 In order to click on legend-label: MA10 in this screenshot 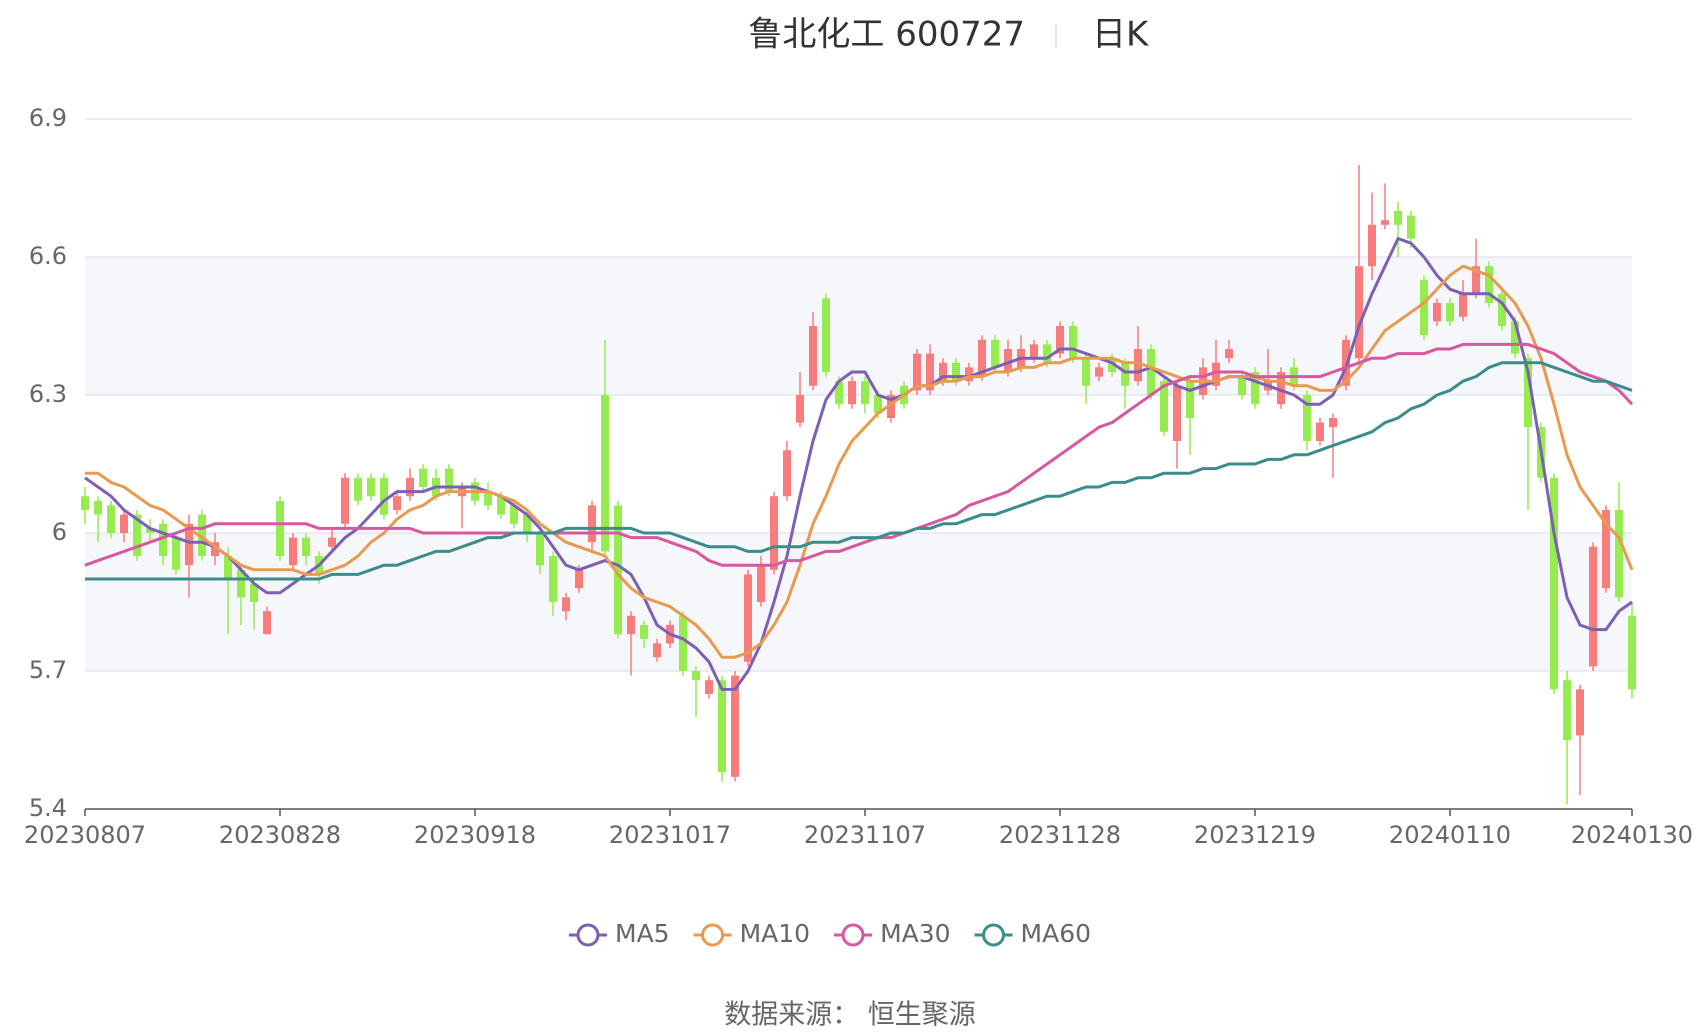, I will do `click(775, 933)`.